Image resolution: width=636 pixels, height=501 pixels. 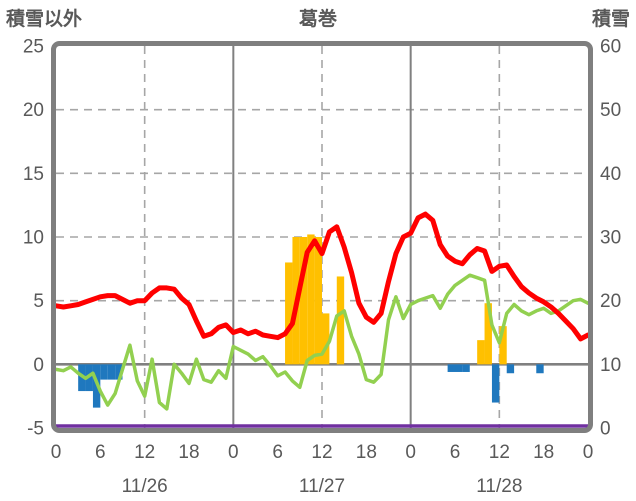 What do you see at coordinates (610, 365) in the screenshot?
I see `right-axis-tick-label: 10` at bounding box center [610, 365].